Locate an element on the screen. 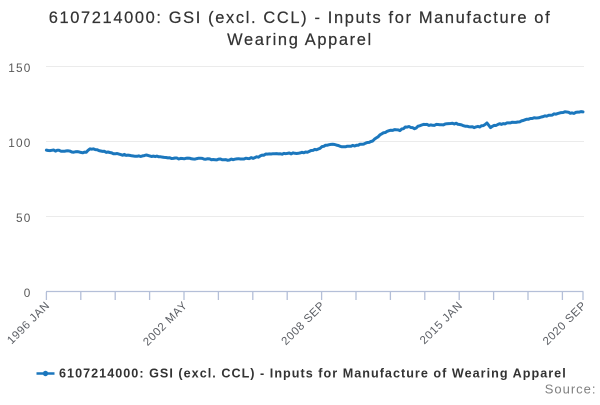 The height and width of the screenshot is (405, 600). svg-text: Wearing Apparel is located at coordinates (300, 40).